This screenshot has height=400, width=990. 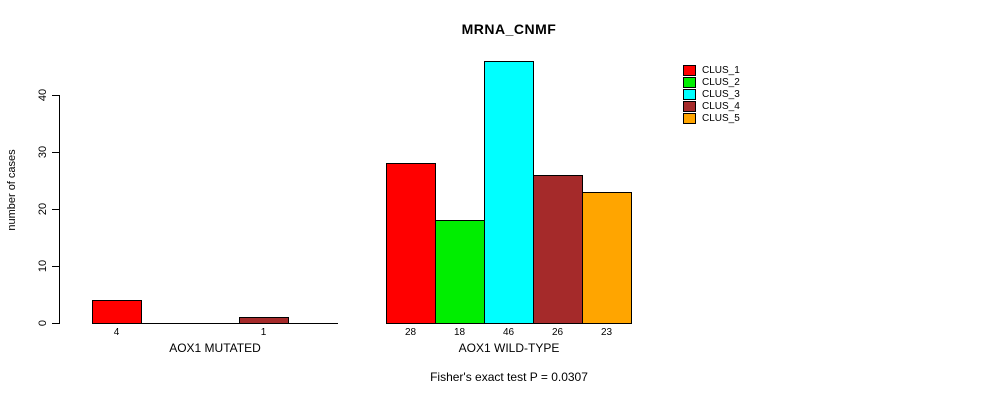 I want to click on bar-value-label: 23, so click(x=606, y=332).